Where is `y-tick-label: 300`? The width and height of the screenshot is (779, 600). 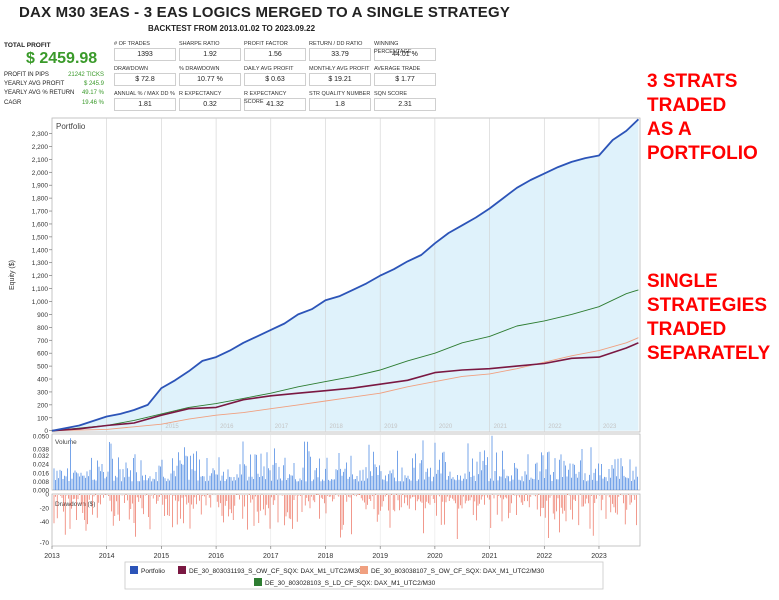
y-tick-label: 300 is located at coordinates (42, 392).